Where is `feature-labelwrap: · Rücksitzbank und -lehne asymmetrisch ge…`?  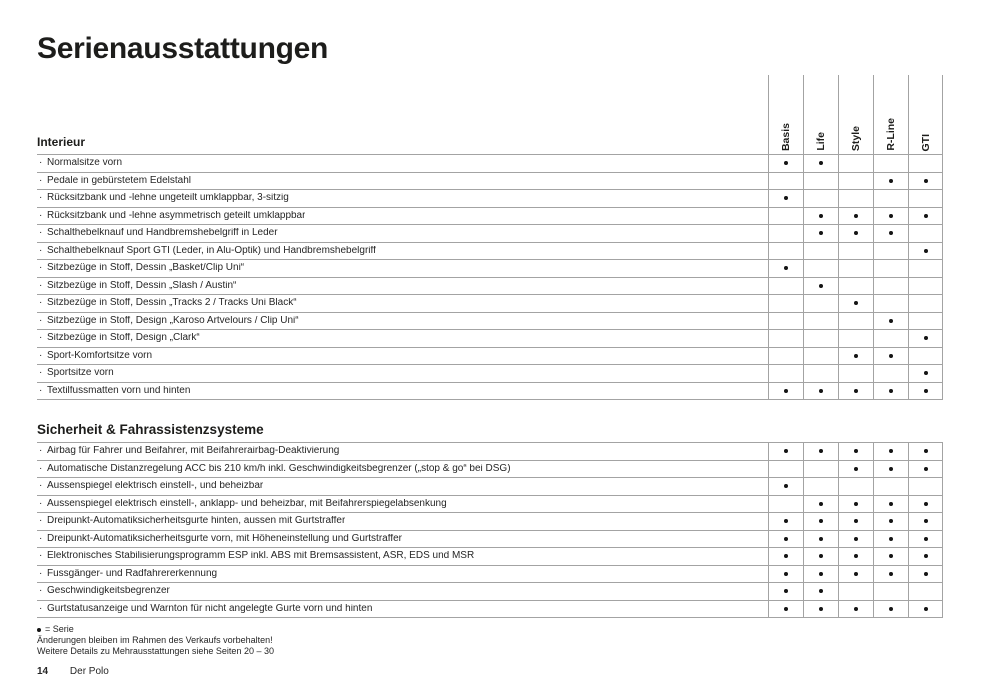 feature-labelwrap: · Rücksitzbank und -lehne asymmetrisch ge… is located at coordinates (402, 216).